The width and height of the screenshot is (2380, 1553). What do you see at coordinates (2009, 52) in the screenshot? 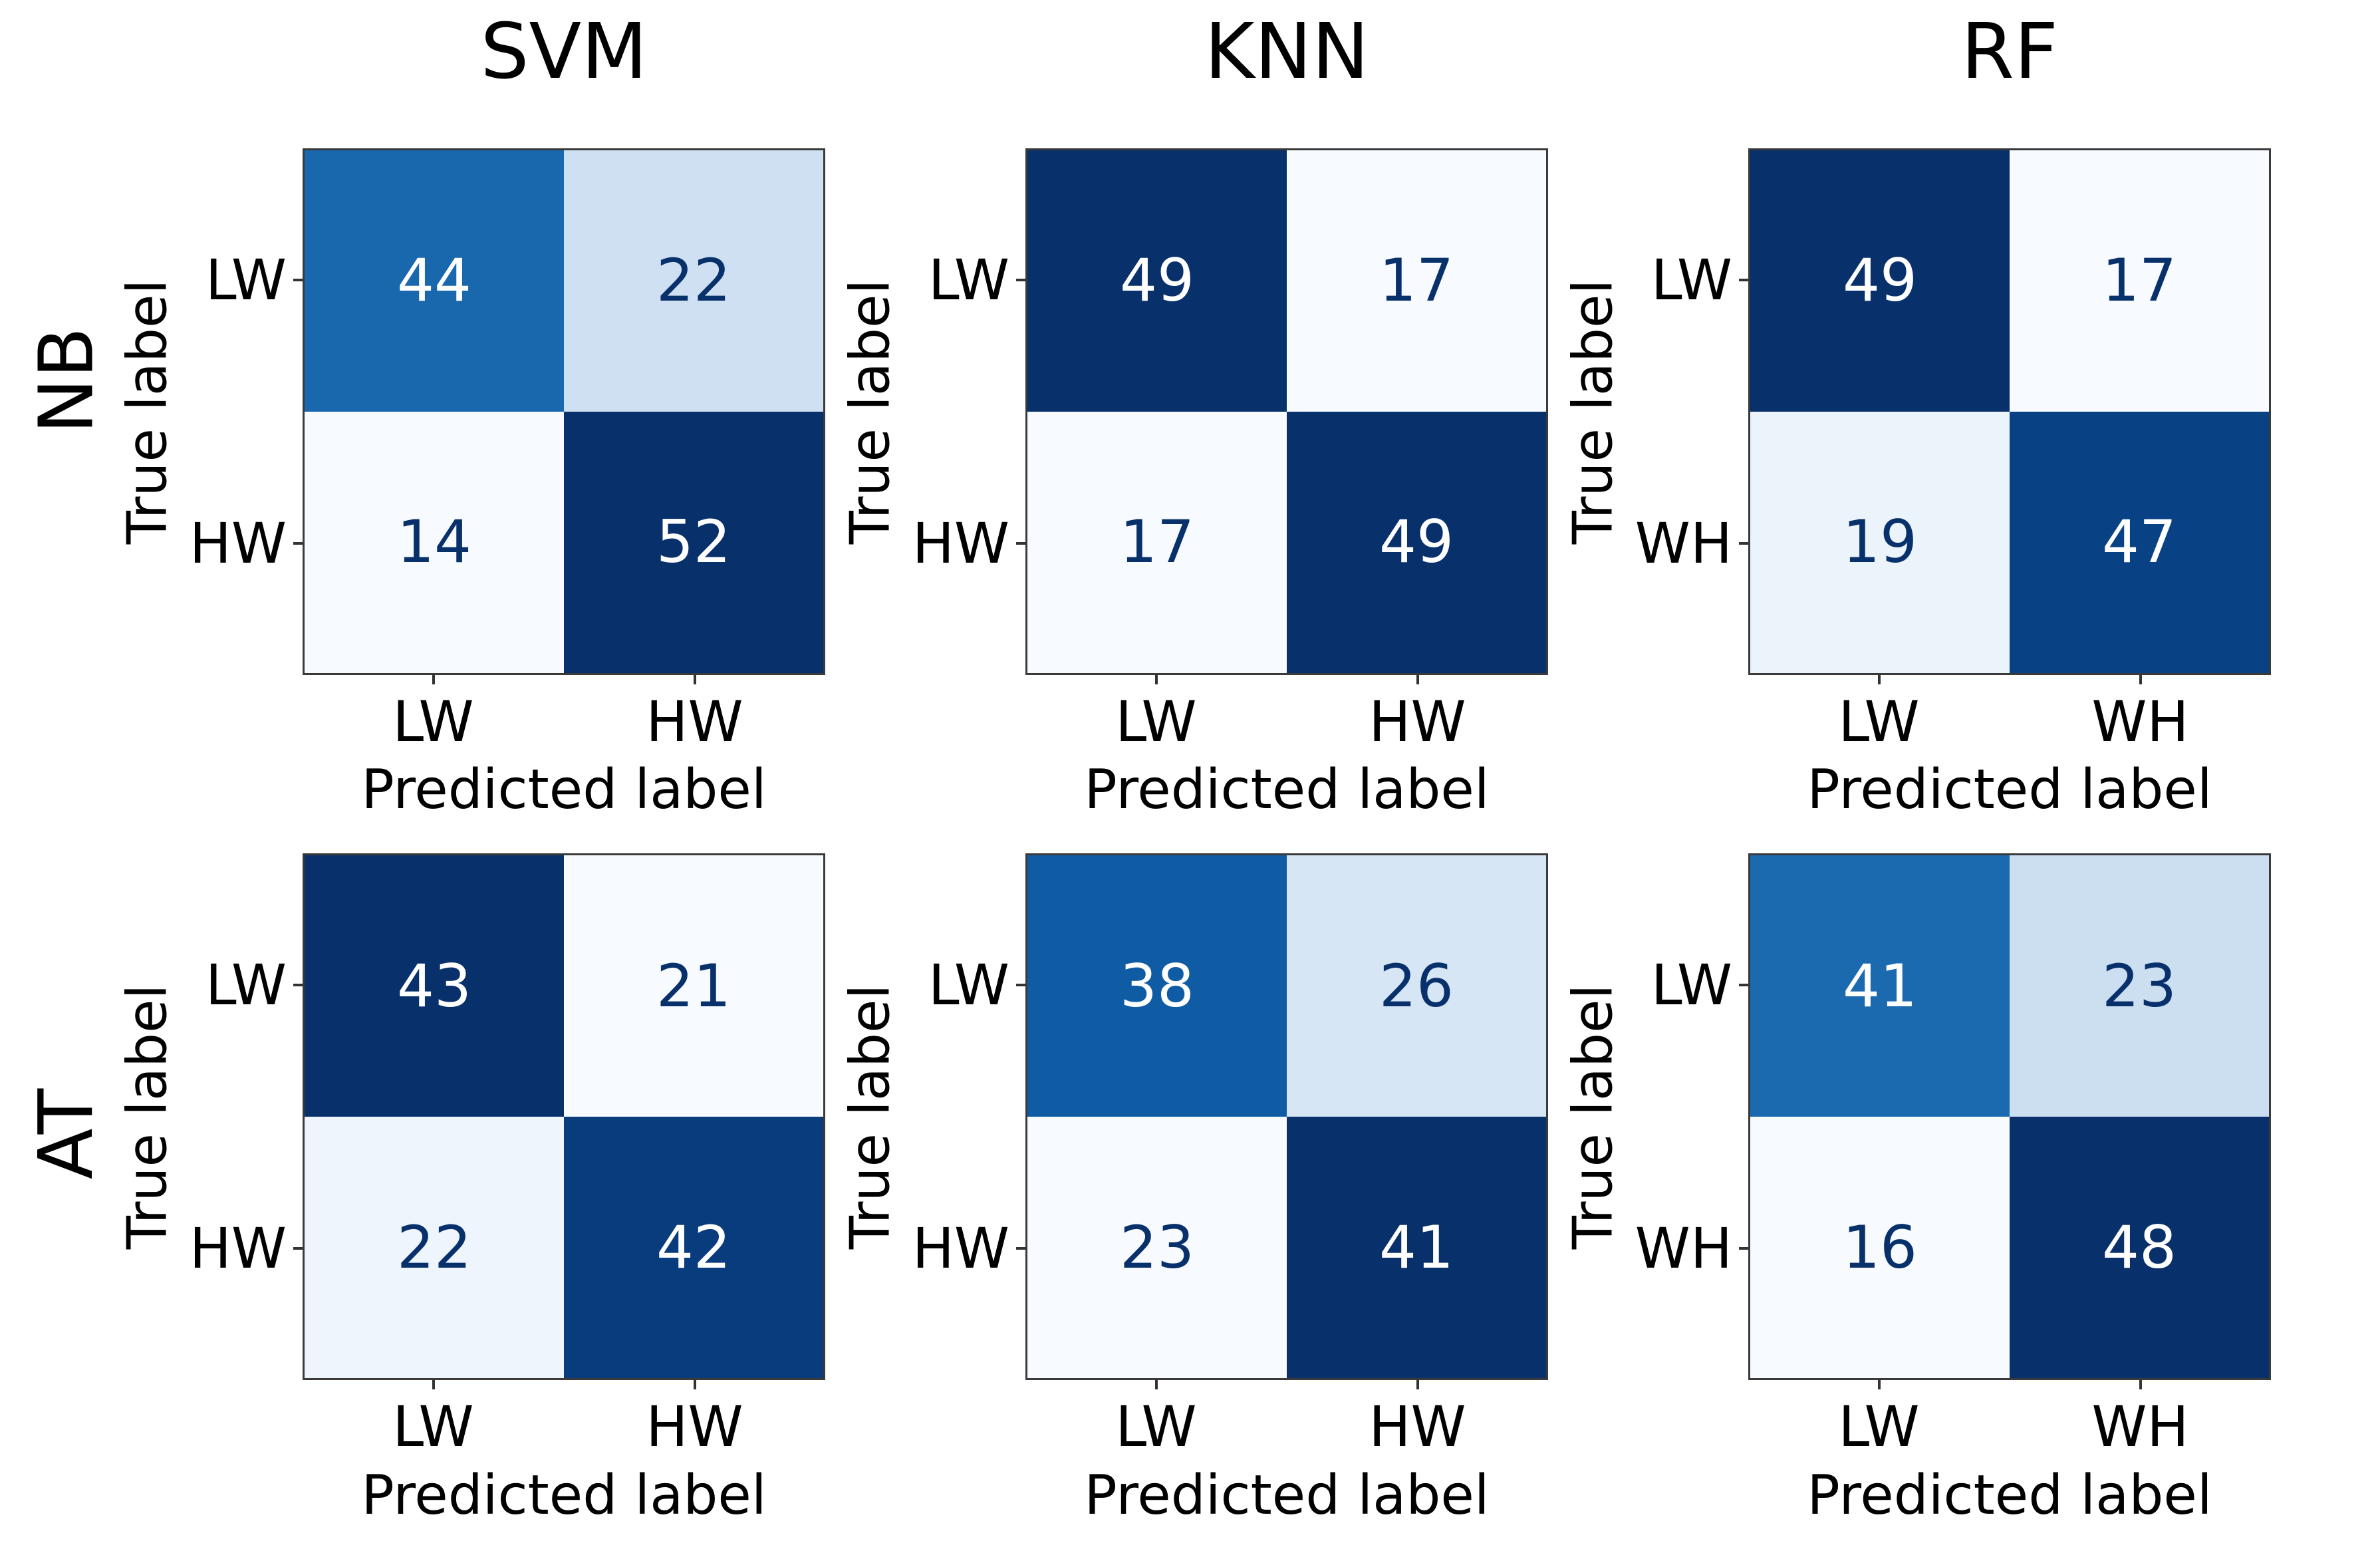
I see `panel-title: RF` at bounding box center [2009, 52].